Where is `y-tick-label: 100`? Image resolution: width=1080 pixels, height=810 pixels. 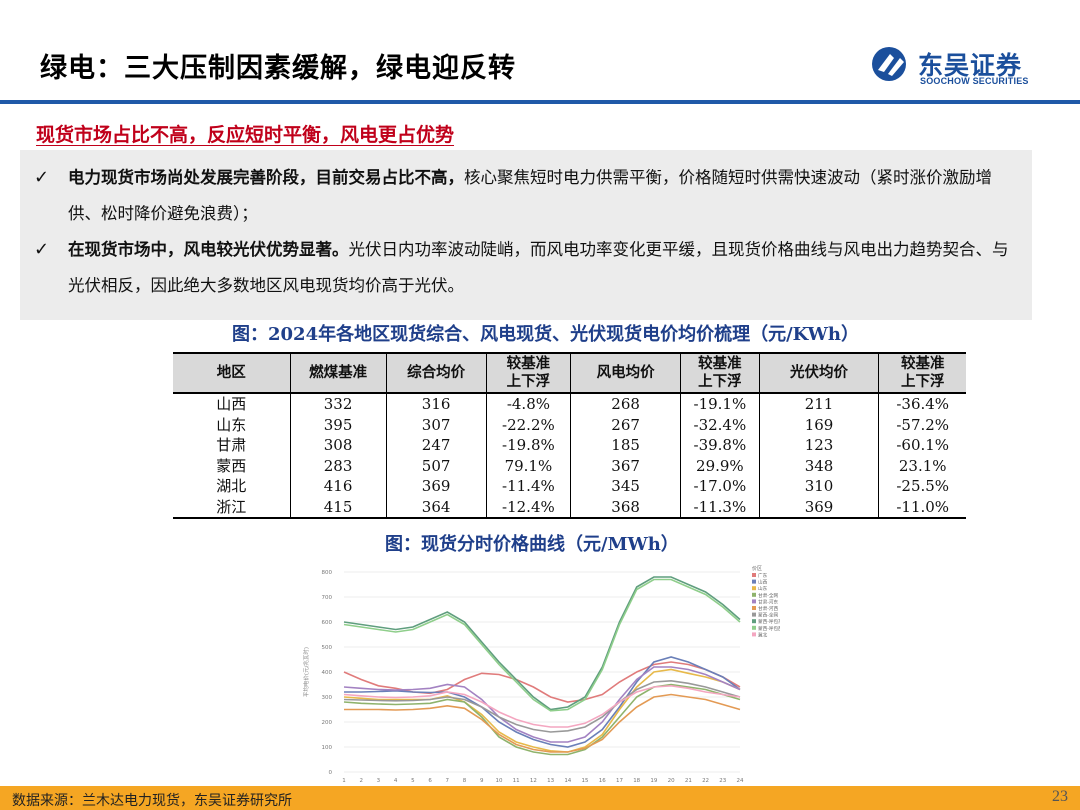
y-tick-label: 100 is located at coordinates (327, 748).